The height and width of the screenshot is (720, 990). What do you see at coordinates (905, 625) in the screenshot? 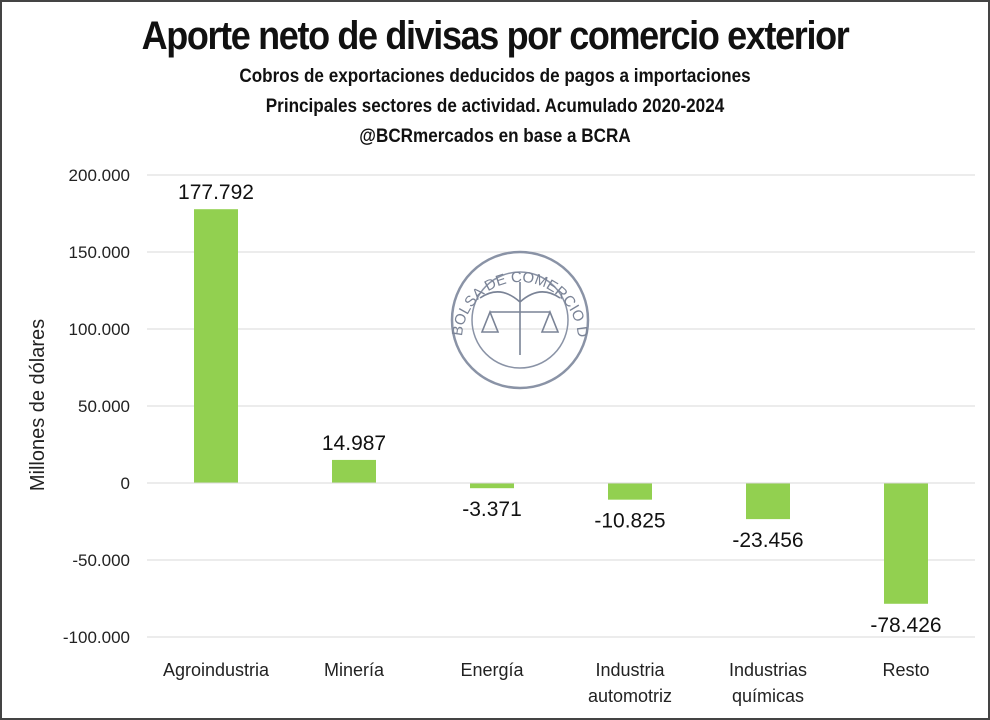
I see `data-label: -78.426` at bounding box center [905, 625].